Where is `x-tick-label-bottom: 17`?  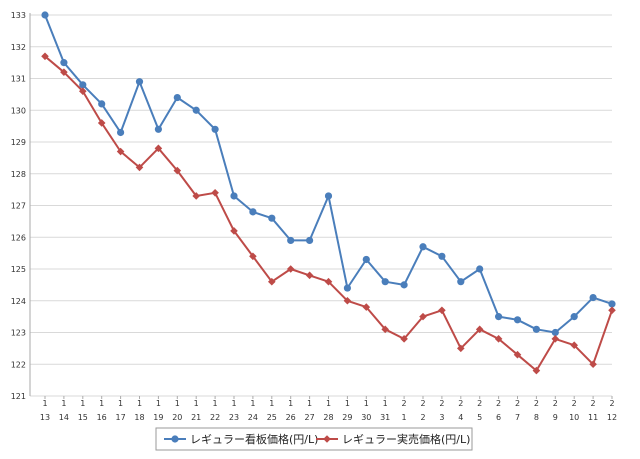
x-tick-label-bottom: 17 is located at coordinates (121, 417).